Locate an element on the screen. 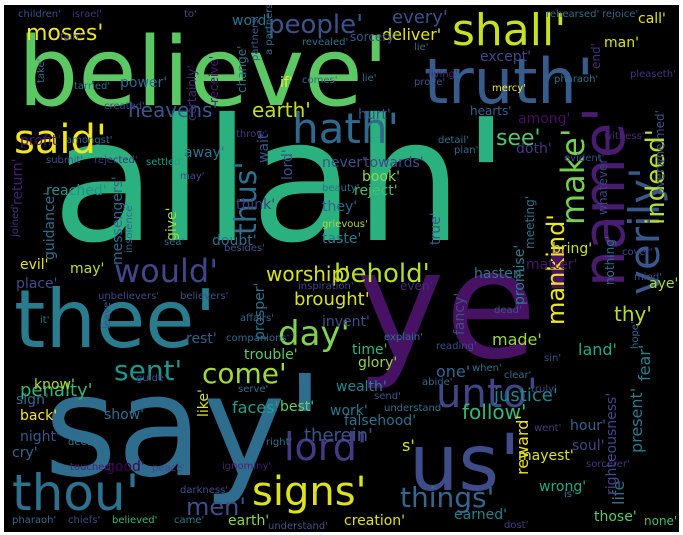 The image size is (683, 535). word-120: partners' is located at coordinates (255, 38).